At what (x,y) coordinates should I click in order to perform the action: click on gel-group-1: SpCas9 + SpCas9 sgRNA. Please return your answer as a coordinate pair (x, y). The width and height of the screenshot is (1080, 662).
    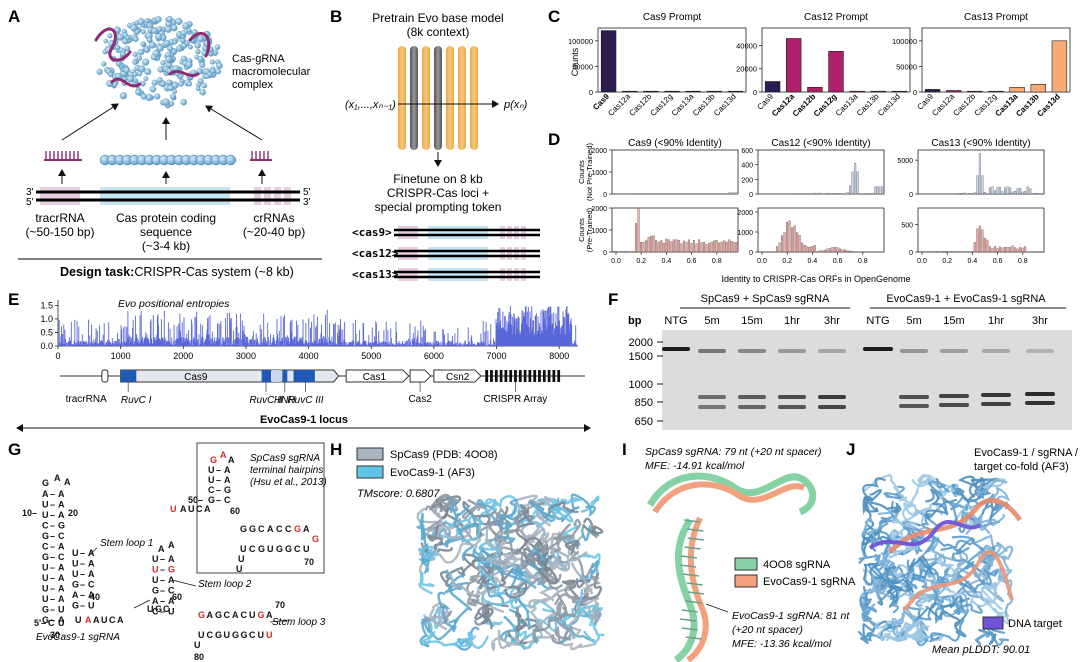
    Looking at the image, I should click on (765, 299).